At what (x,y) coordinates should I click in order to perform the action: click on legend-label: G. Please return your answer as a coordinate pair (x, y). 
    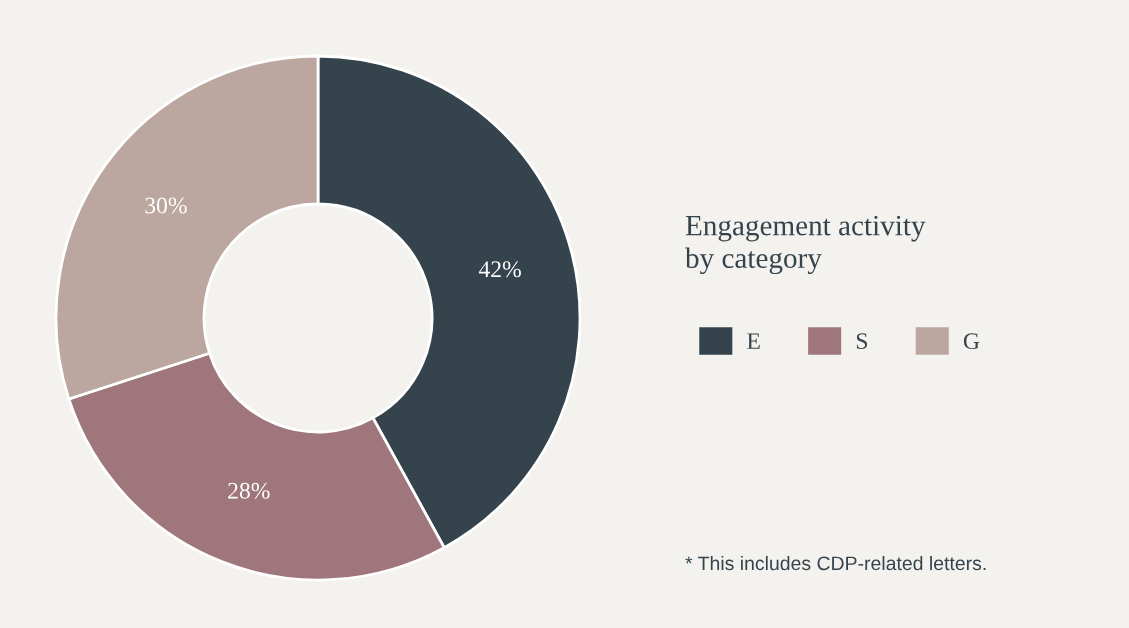
    Looking at the image, I should click on (971, 341).